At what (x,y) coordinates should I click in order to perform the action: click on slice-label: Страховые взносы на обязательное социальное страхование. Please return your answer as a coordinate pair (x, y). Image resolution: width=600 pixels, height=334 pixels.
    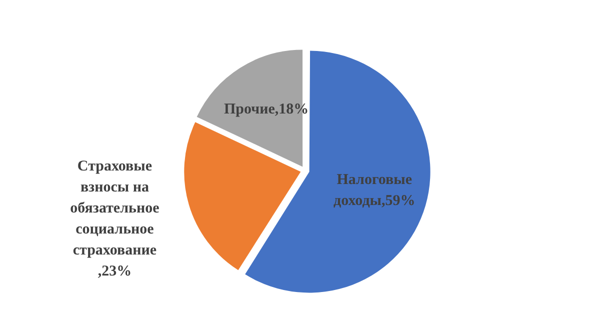
    Looking at the image, I should click on (115, 208).